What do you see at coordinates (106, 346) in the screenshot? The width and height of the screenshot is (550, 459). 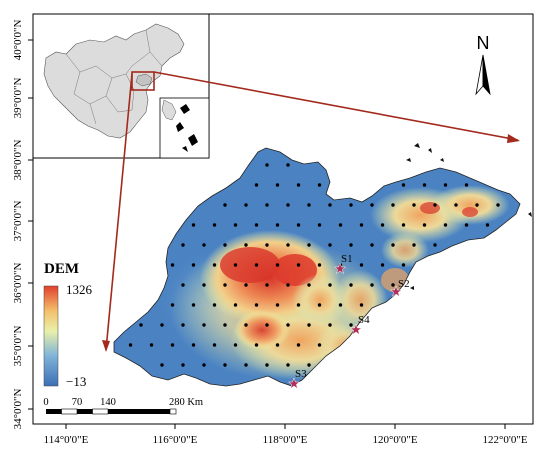 I see `arrowhead-left` at bounding box center [106, 346].